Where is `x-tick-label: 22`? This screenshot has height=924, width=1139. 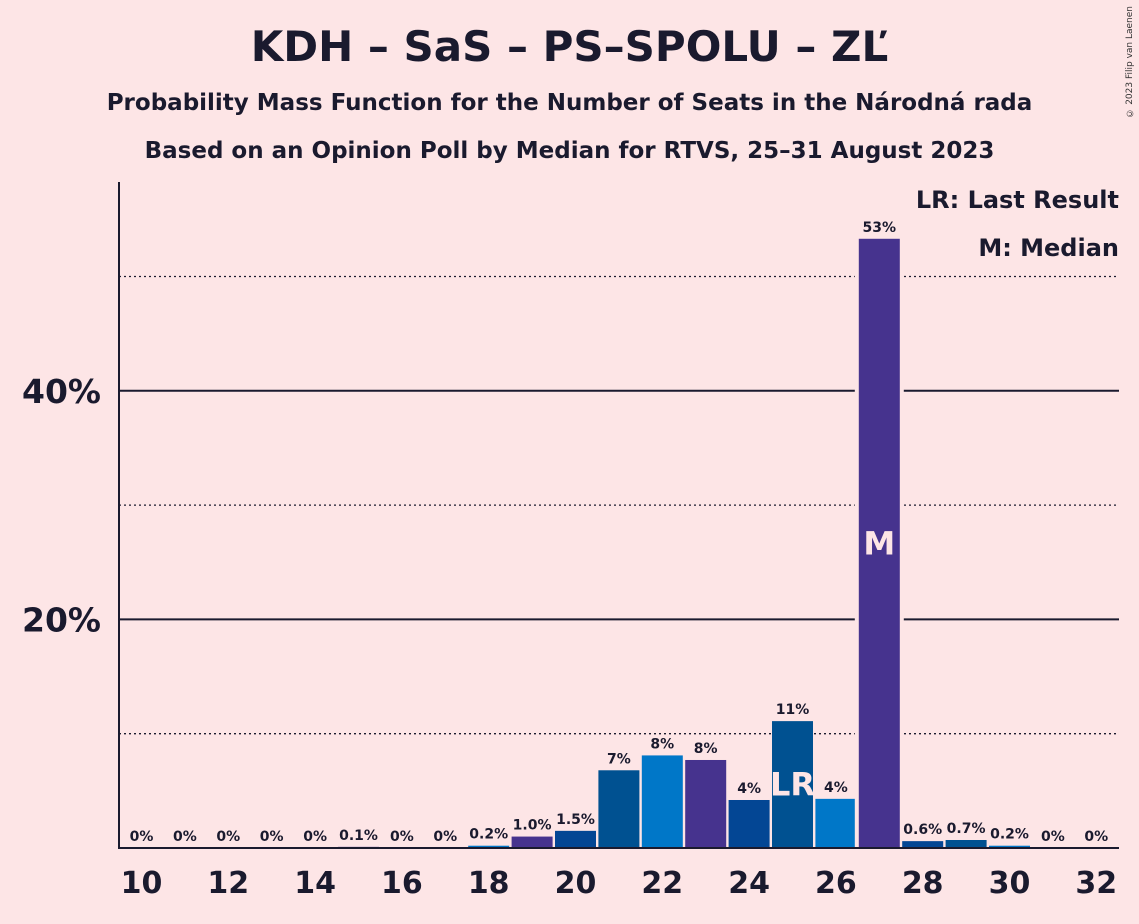 x-tick-label: 22 is located at coordinates (662, 883).